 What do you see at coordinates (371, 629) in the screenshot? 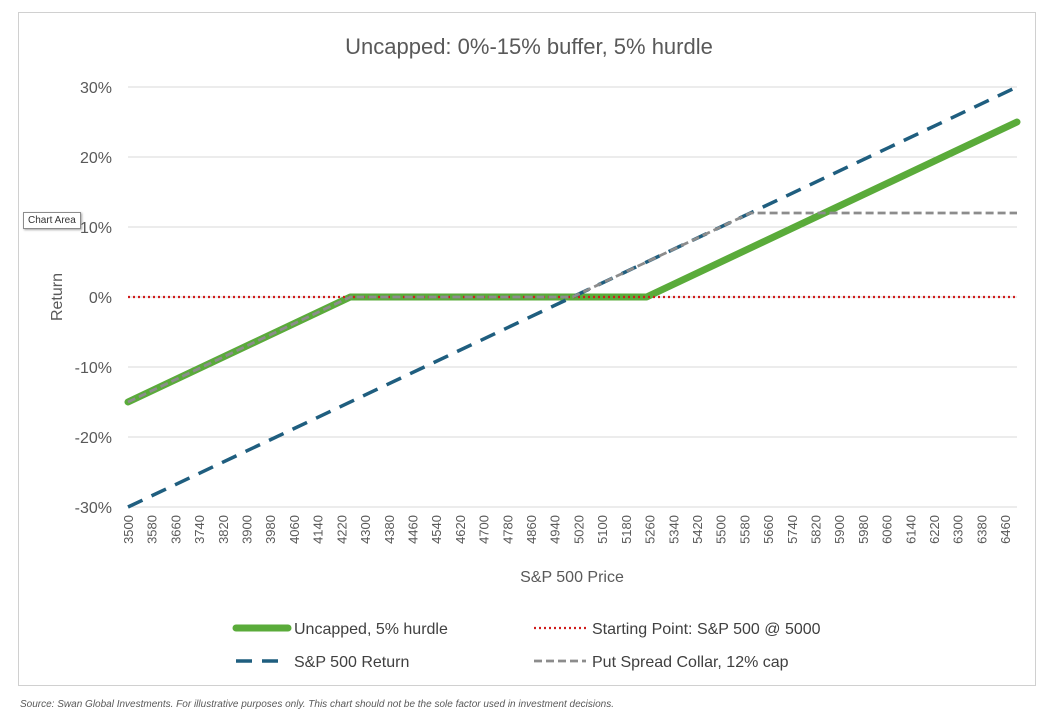
I see `legend-label-uncapped: Uncapped, 5% hurdle` at bounding box center [371, 629].